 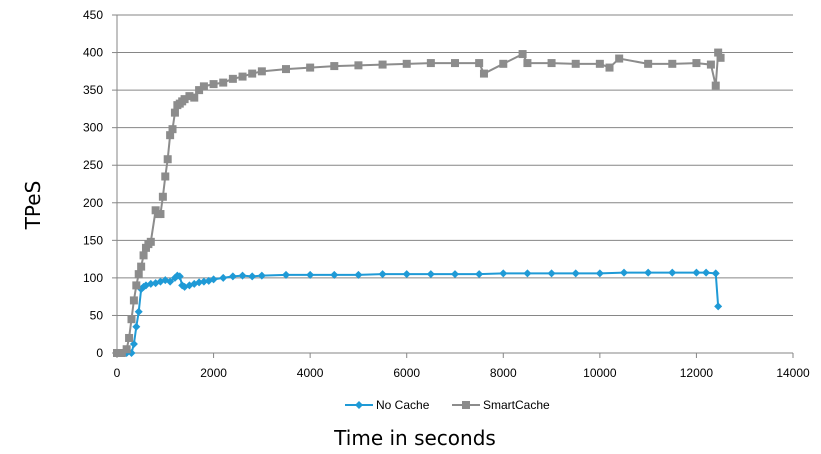 I want to click on x-tick-label: 12000, so click(x=697, y=373).